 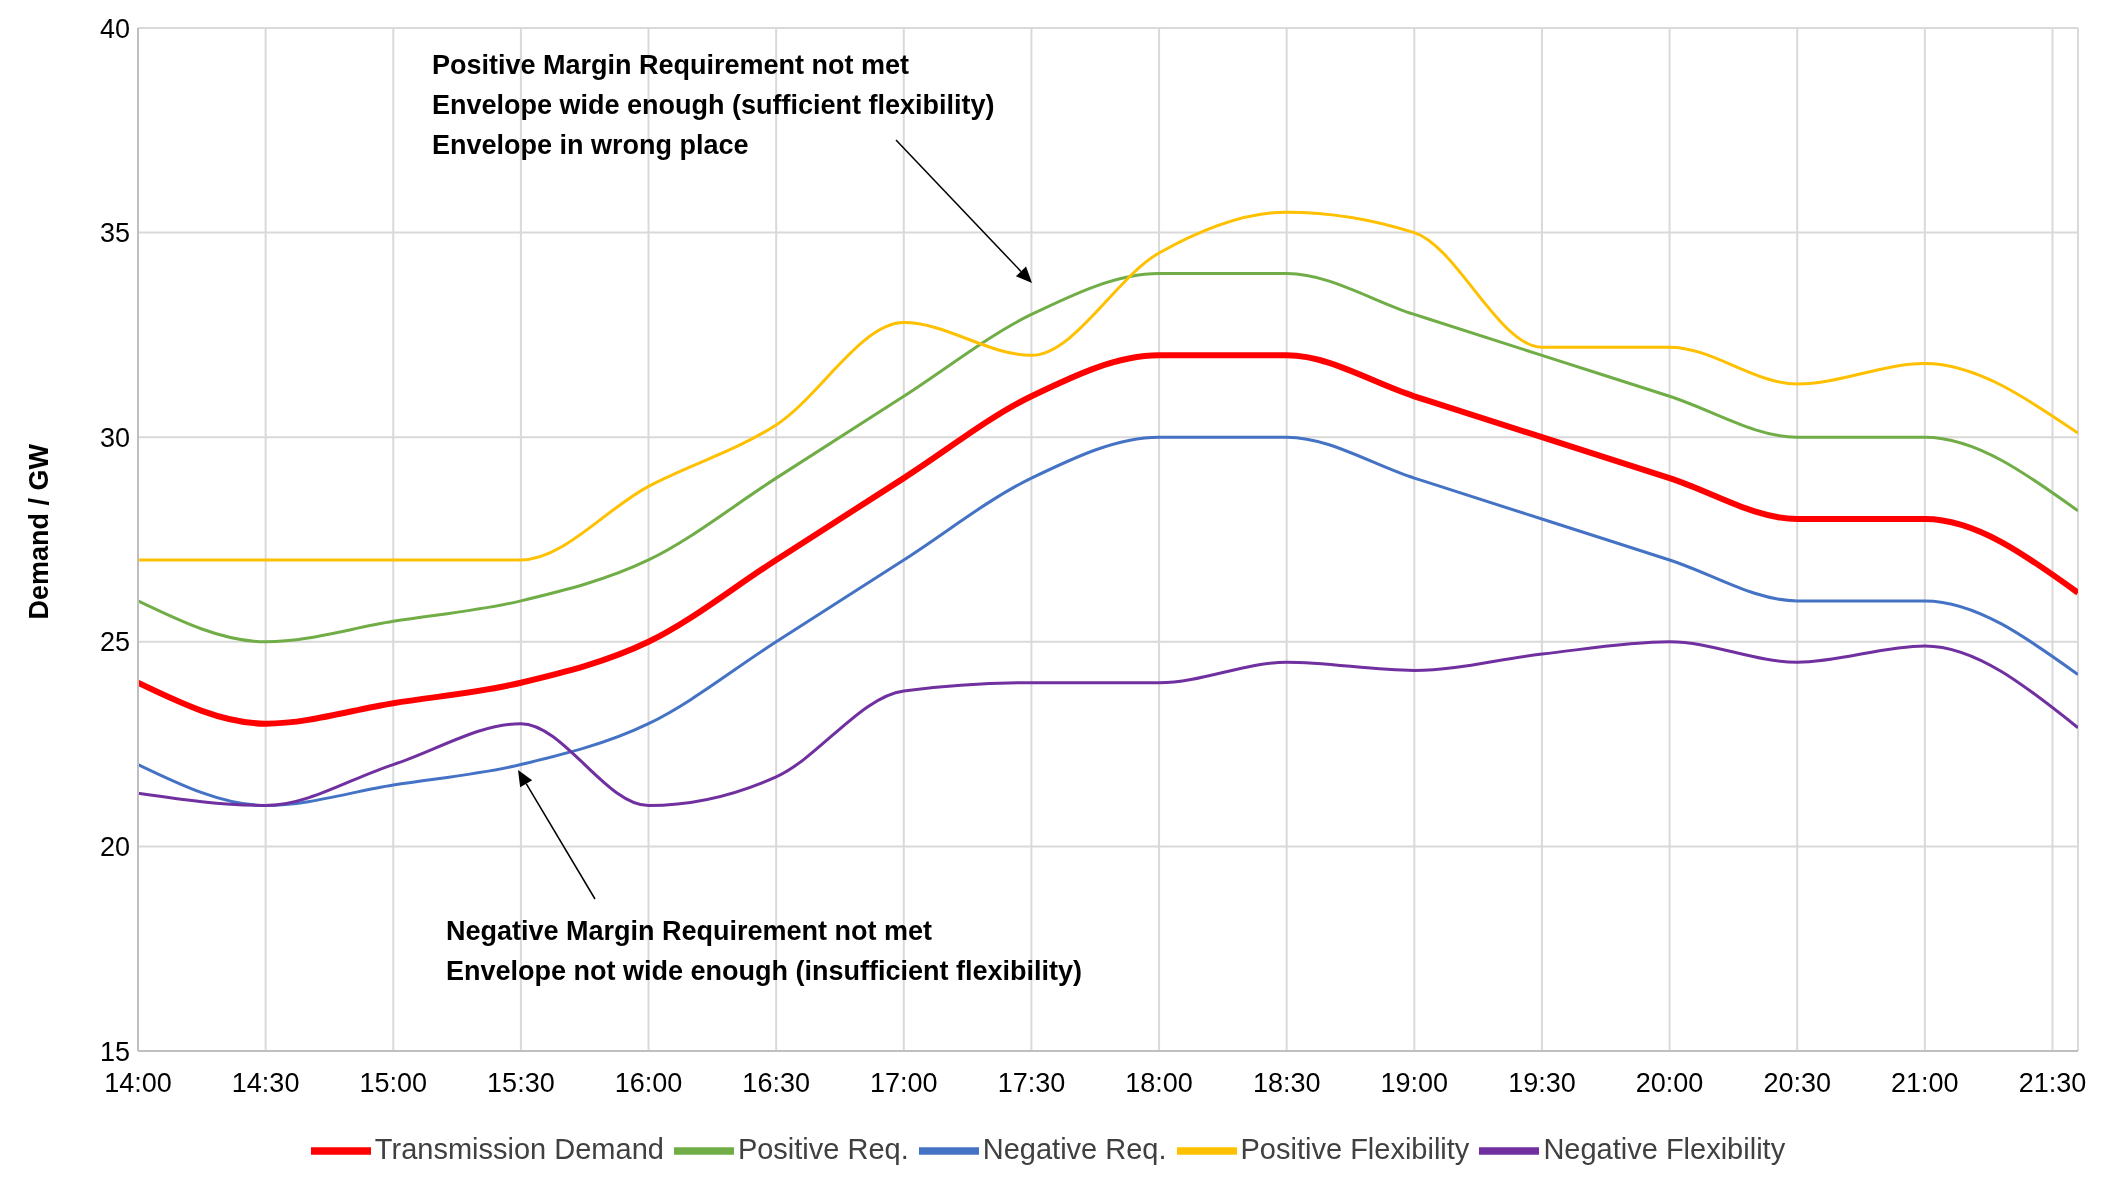 What do you see at coordinates (1286, 1083) in the screenshot?
I see `x-tick-label: 18:30` at bounding box center [1286, 1083].